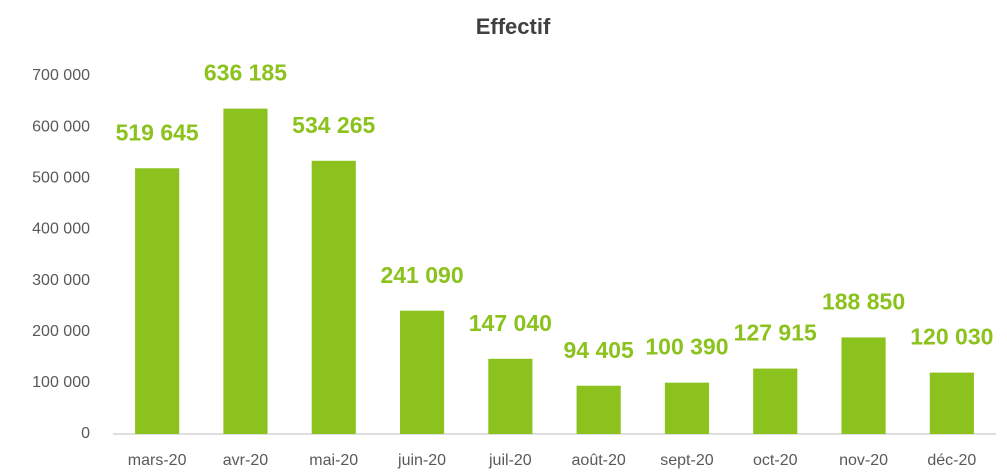 The width and height of the screenshot is (1007, 472). Describe the element at coordinates (863, 460) in the screenshot. I see `x-tick-label: nov-20` at that location.